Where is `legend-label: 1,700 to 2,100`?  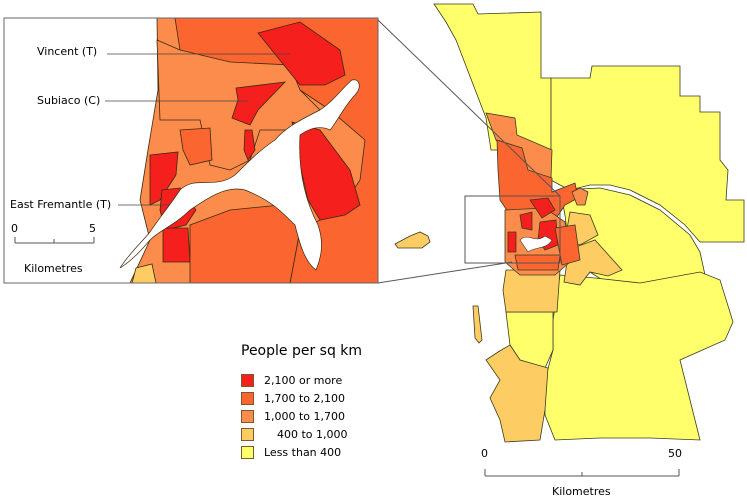 legend-label: 1,700 to 2,100 is located at coordinates (305, 398).